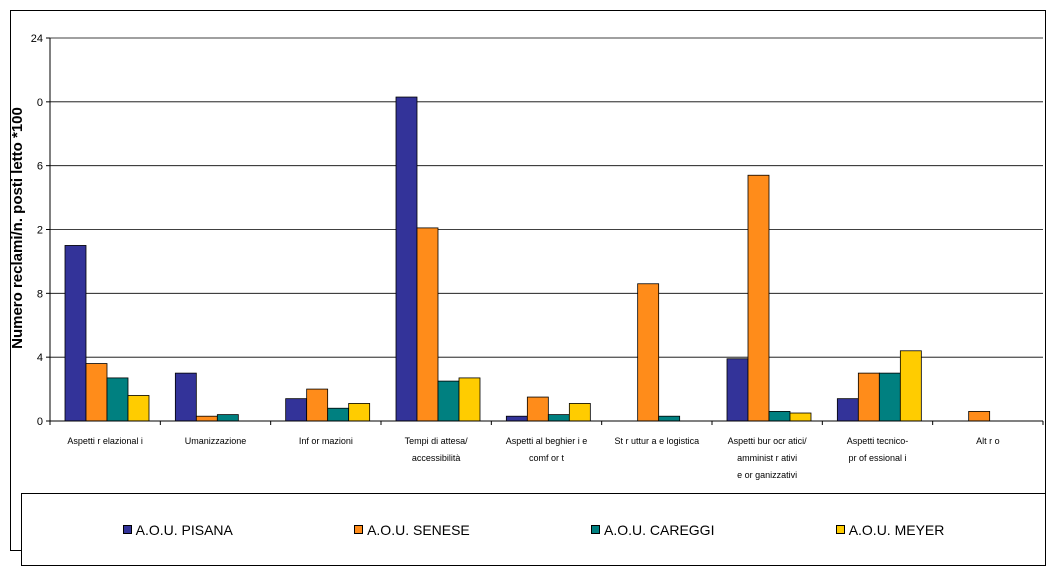 This screenshot has height=566, width=1057. I want to click on x-category-label: St r uttur a e logistica, so click(657, 441).